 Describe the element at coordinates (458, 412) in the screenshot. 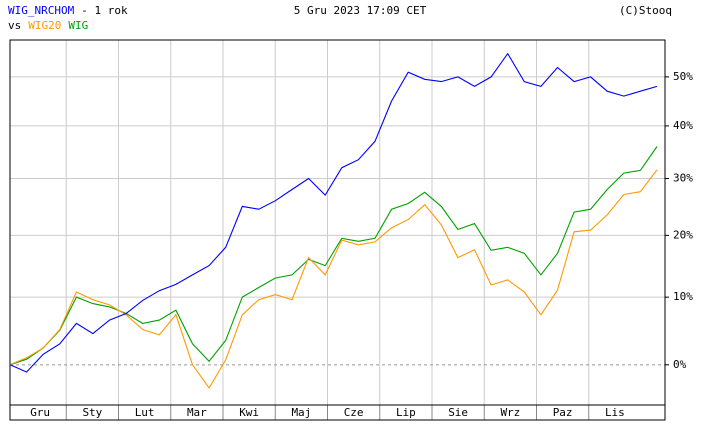

I see `x-tick-label: Sie` at that location.